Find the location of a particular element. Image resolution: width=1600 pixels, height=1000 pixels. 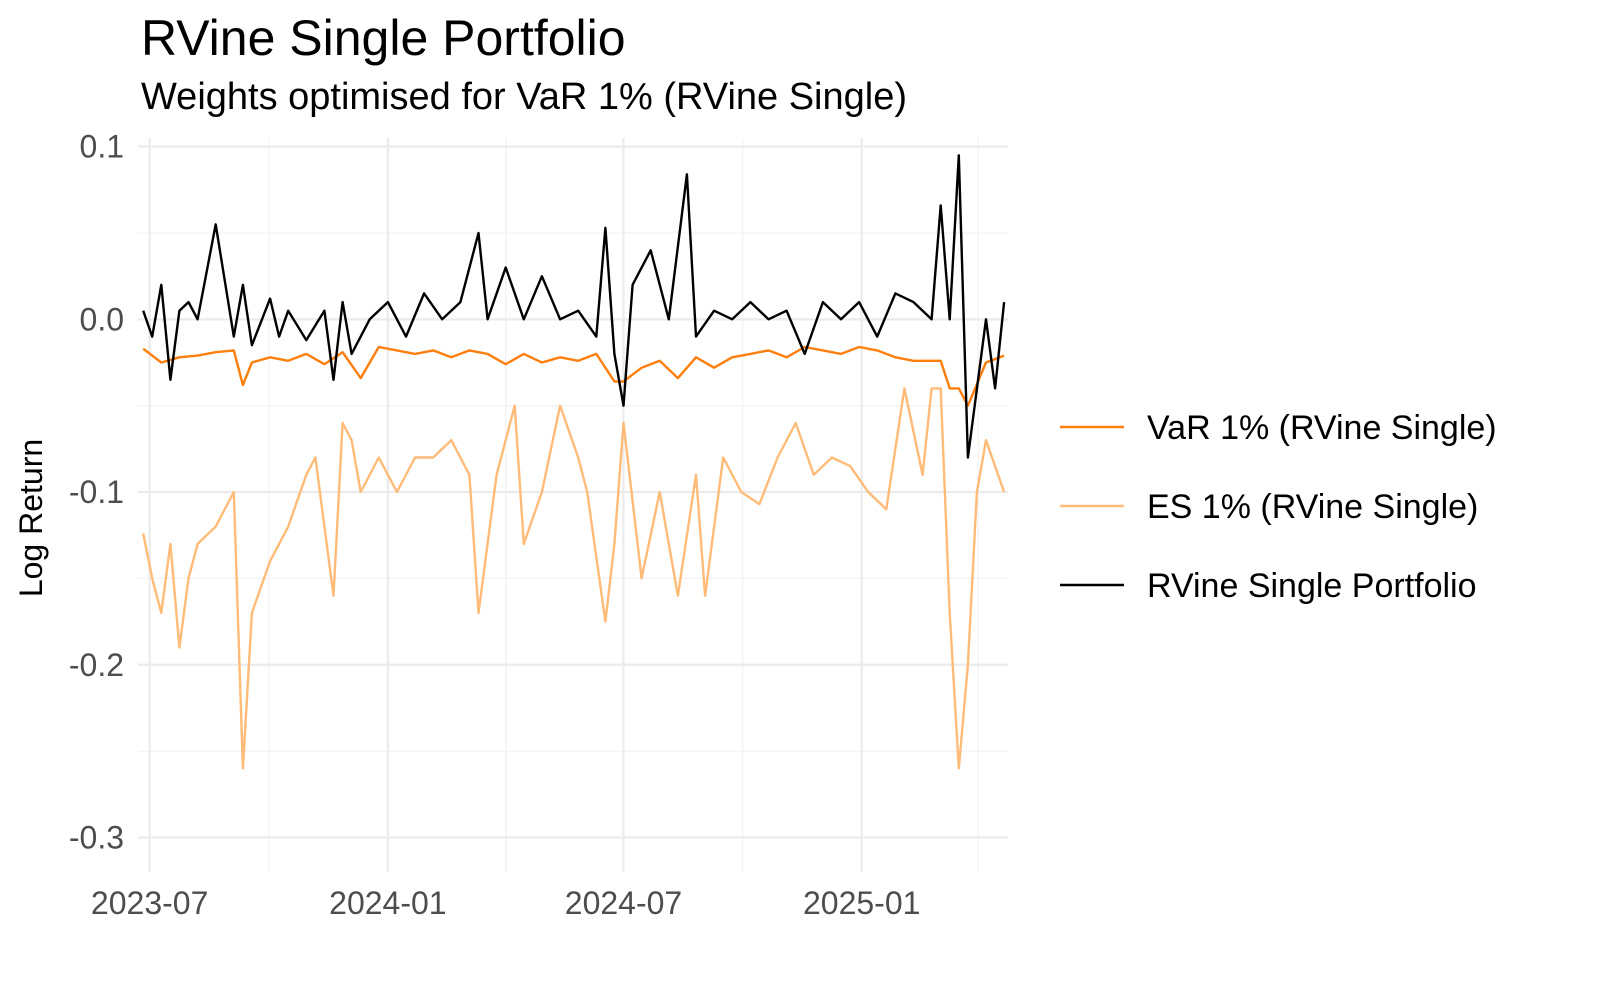

y-axis-tick-labels: 0.1 0.0 -0.1 -0.2 -0.3 is located at coordinates (96, 492).